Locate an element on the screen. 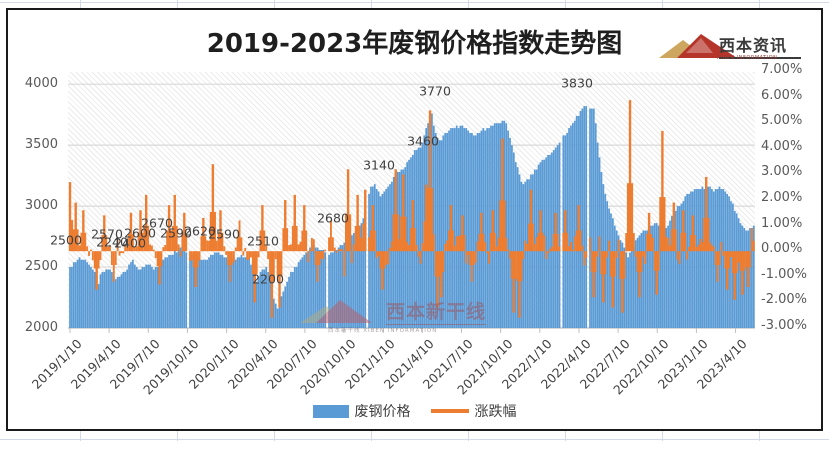  left-axis-label: 4000 is located at coordinates (41, 84).